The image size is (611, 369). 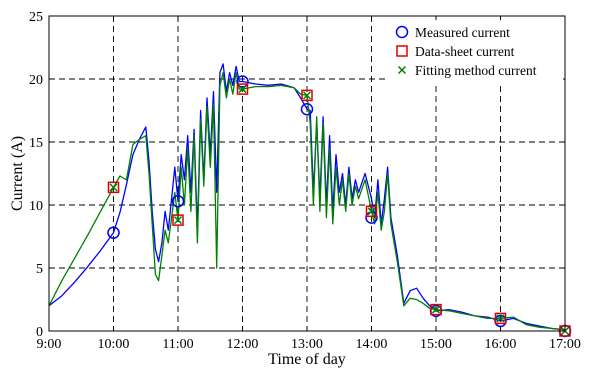 What do you see at coordinates (36, 80) in the screenshot?
I see `y-tick-label: 20` at bounding box center [36, 80].